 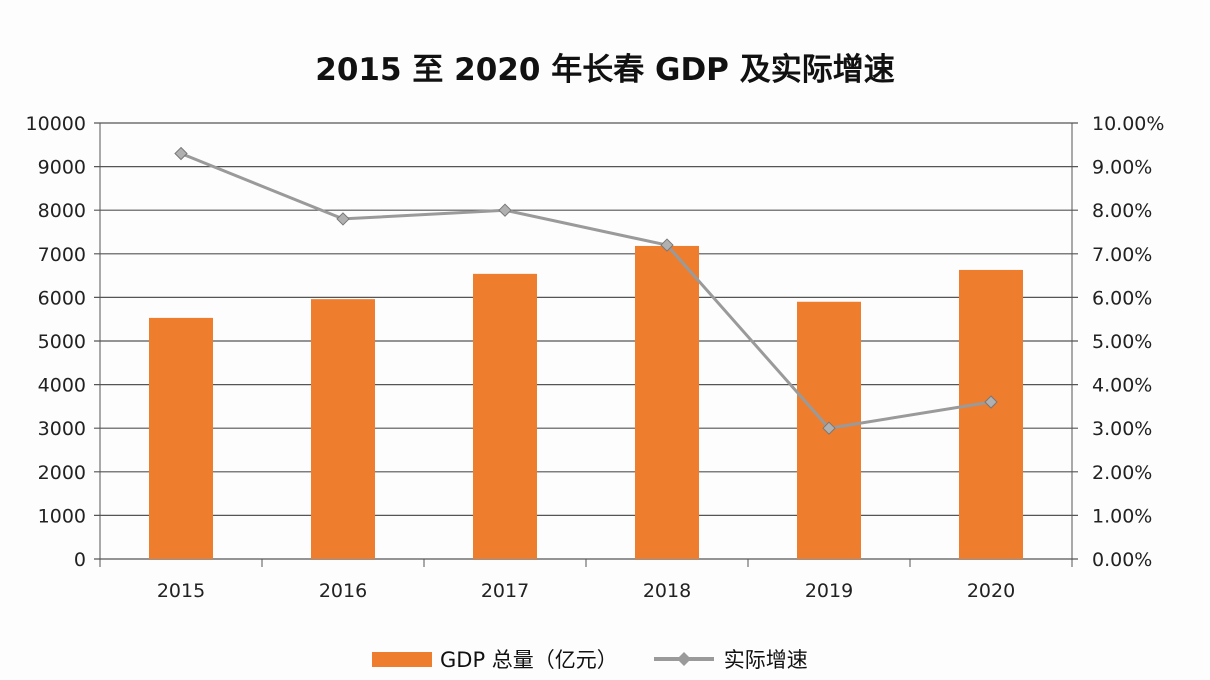 What do you see at coordinates (343, 219) in the screenshot?
I see `growth-marker-2016` at bounding box center [343, 219].